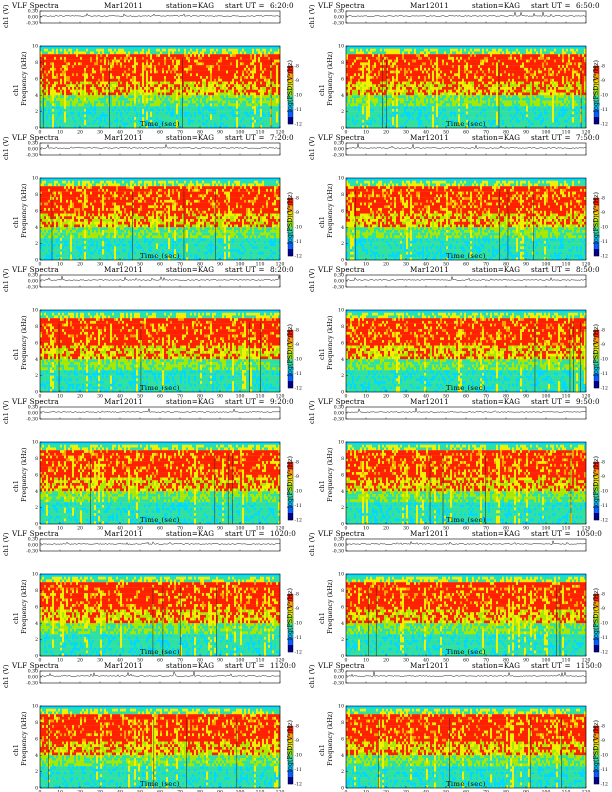 The width and height of the screenshot is (612, 792). I want to click on time-tick-label: 0, so click(40, 133).